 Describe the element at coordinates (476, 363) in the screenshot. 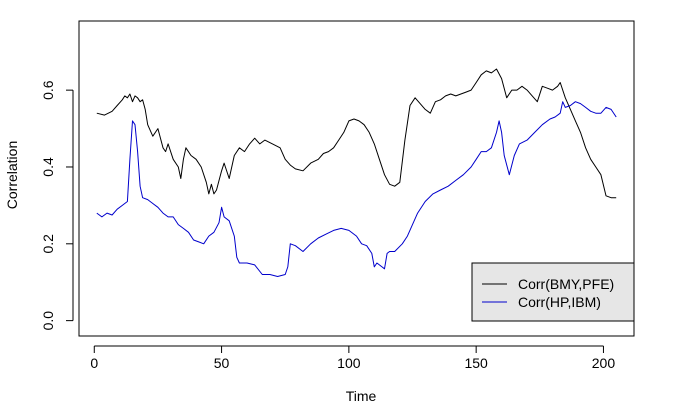

I see `x-tick-label: 150` at that location.